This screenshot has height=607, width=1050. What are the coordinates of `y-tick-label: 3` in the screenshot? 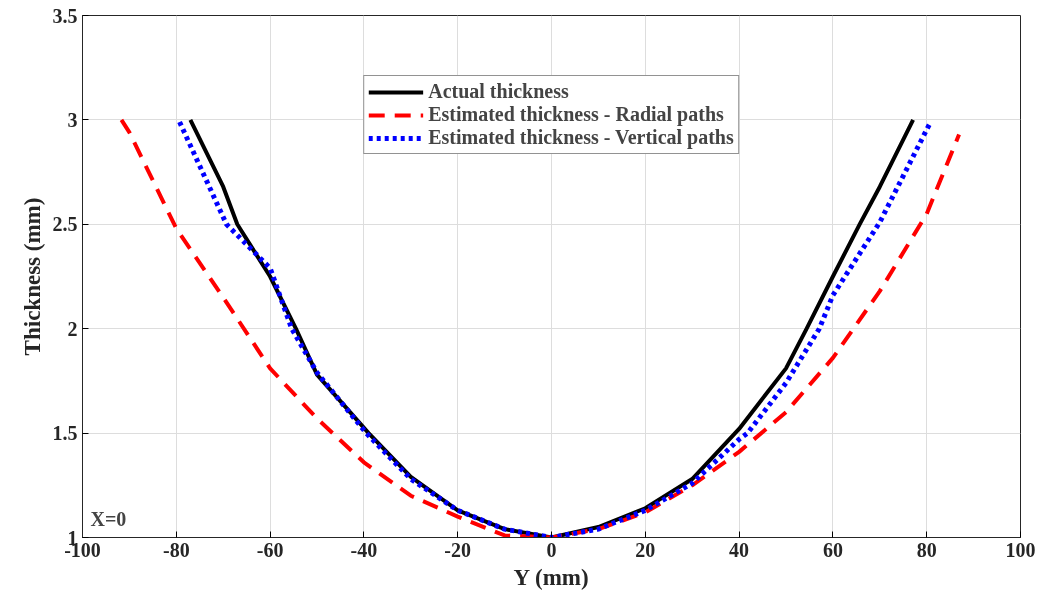 It's located at (72, 119).